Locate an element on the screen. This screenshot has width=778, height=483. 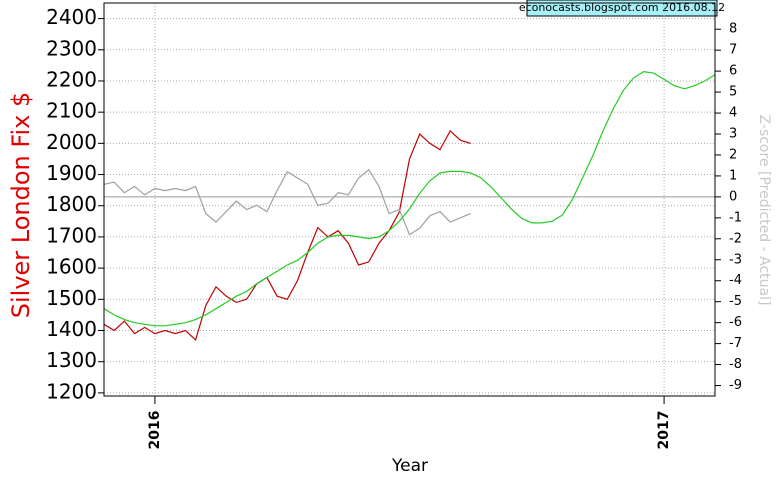
annotation-box is located at coordinates (622, 8).